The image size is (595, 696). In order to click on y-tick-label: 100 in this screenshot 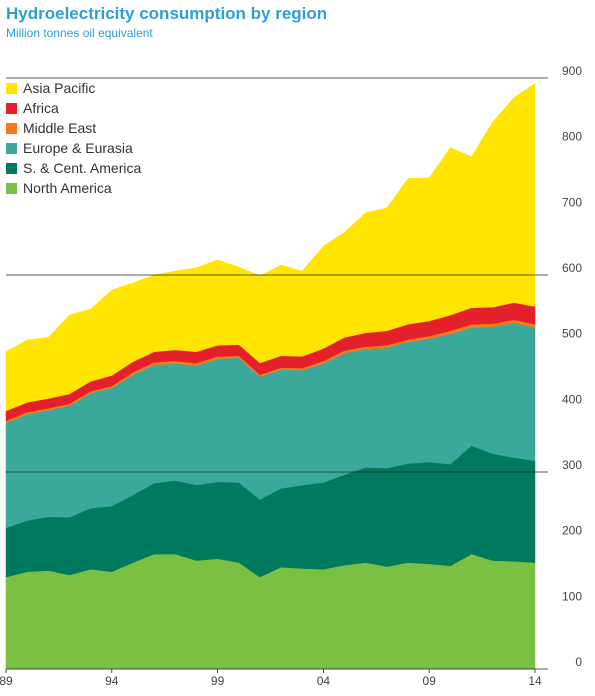, I will do `click(572, 596)`.